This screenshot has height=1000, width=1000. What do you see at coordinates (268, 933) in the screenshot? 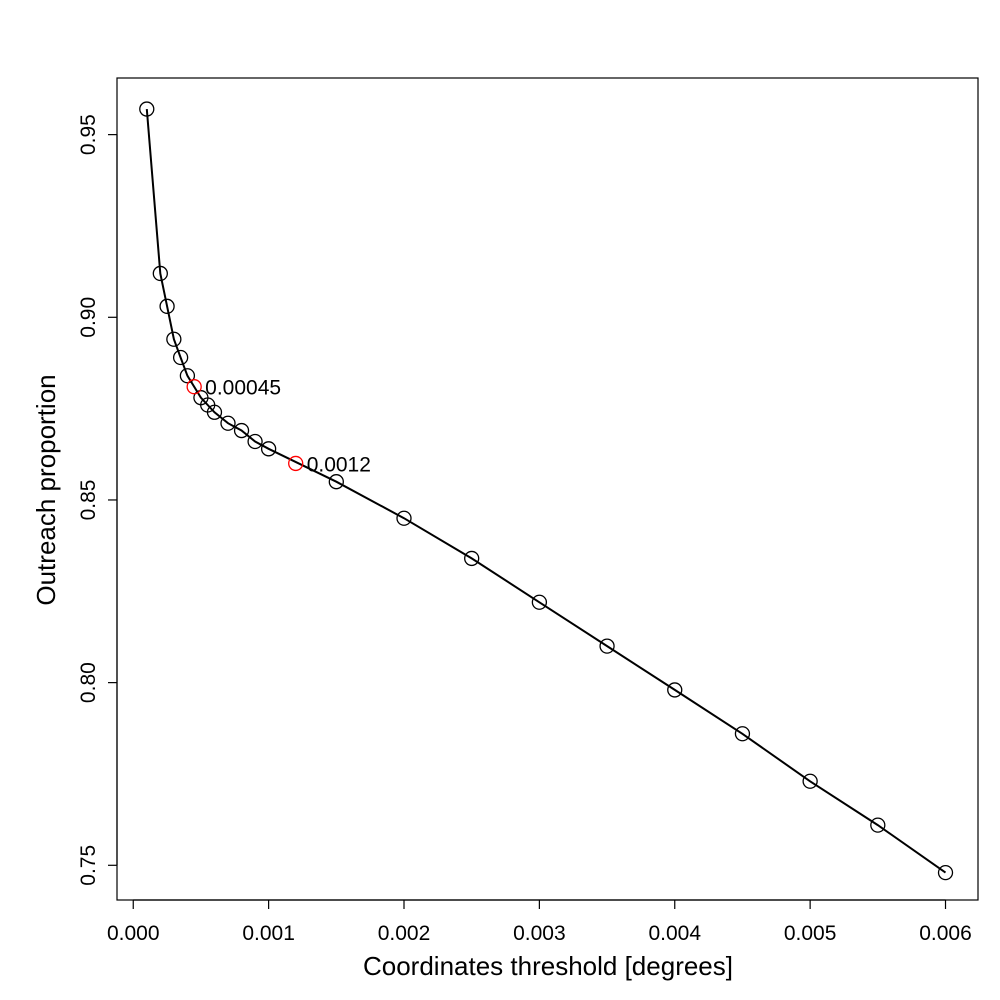
I see `x-tick-label: 0.001` at bounding box center [268, 933].